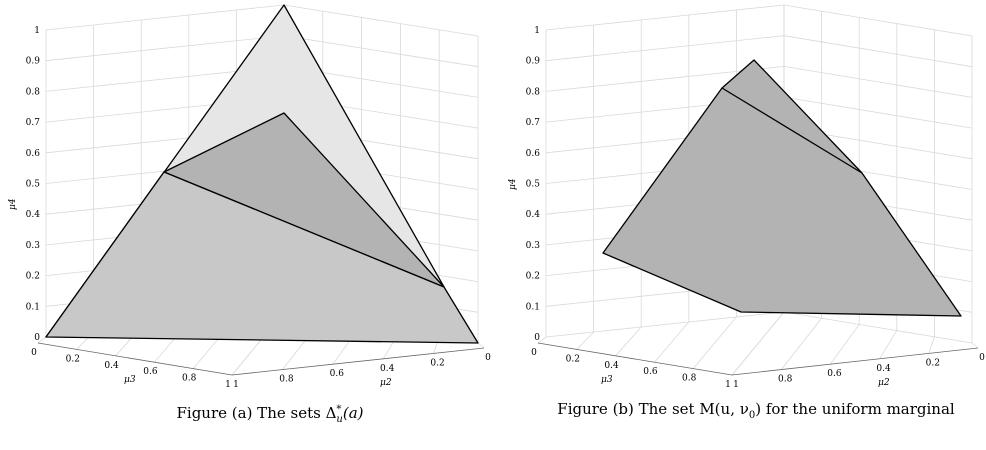 The image size is (986, 450). I want to click on panel-b-edge, so click(792, 130).